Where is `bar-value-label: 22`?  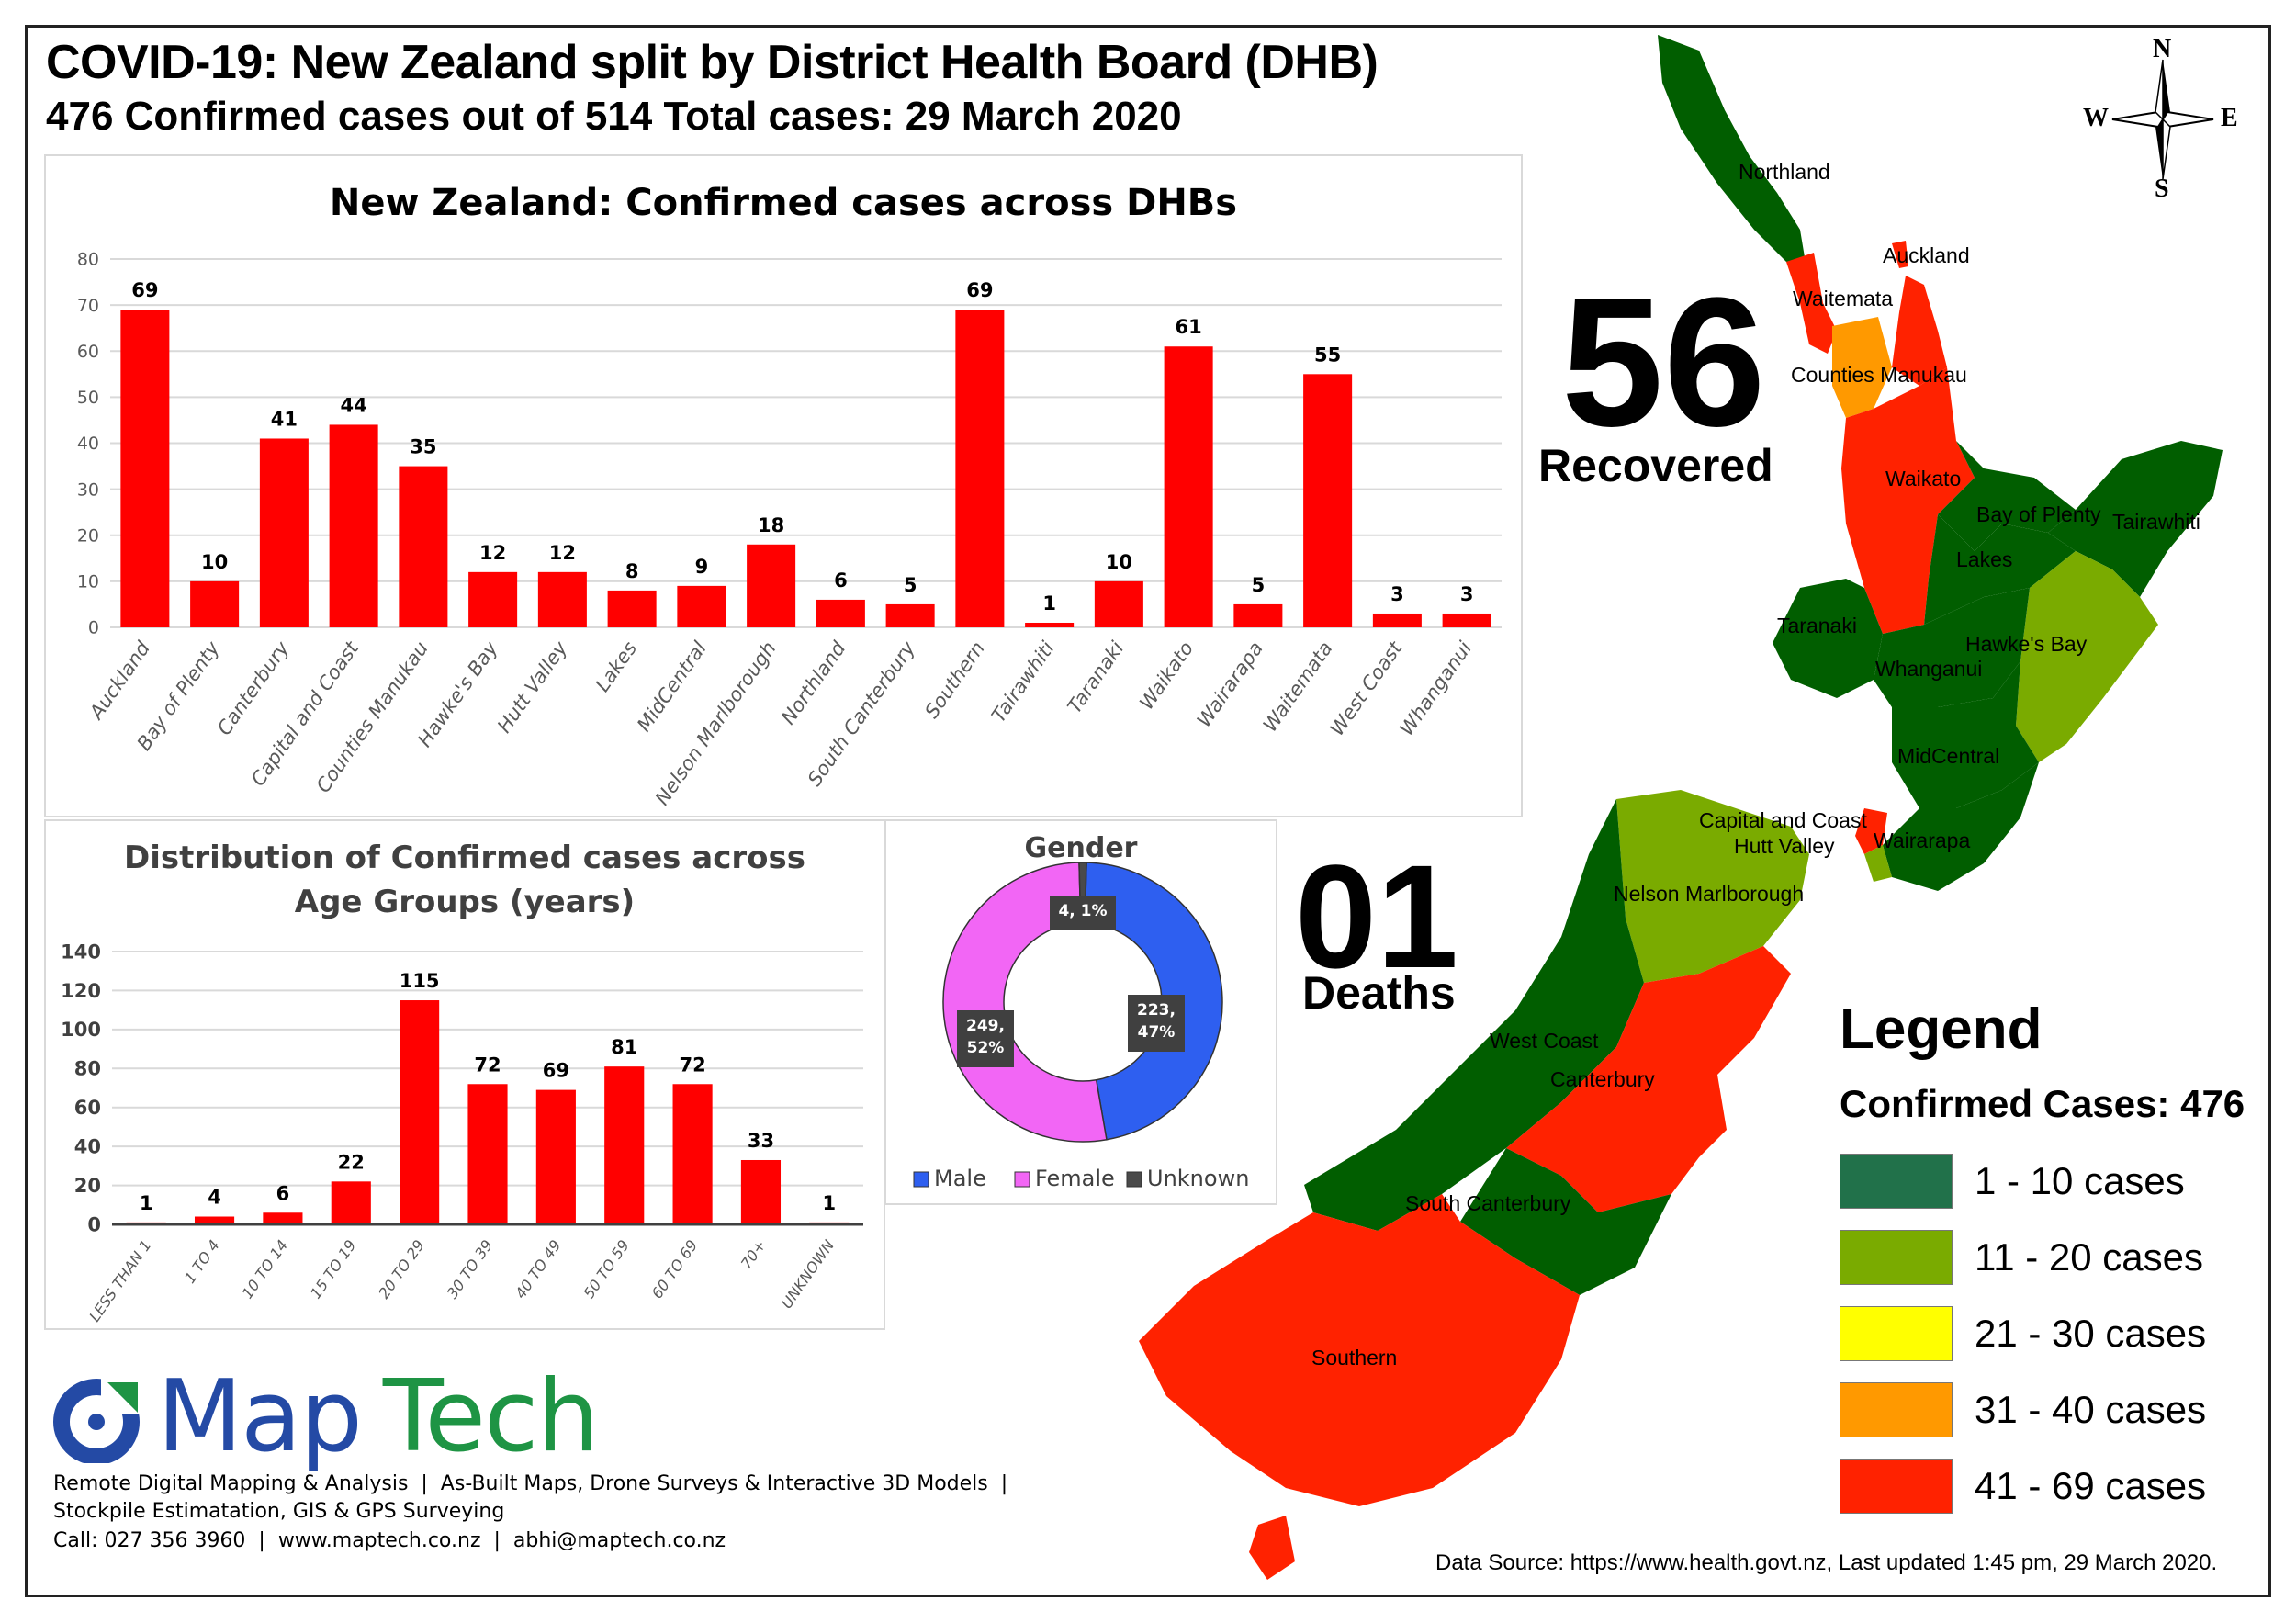
bar-value-label: 22 is located at coordinates (352, 1162).